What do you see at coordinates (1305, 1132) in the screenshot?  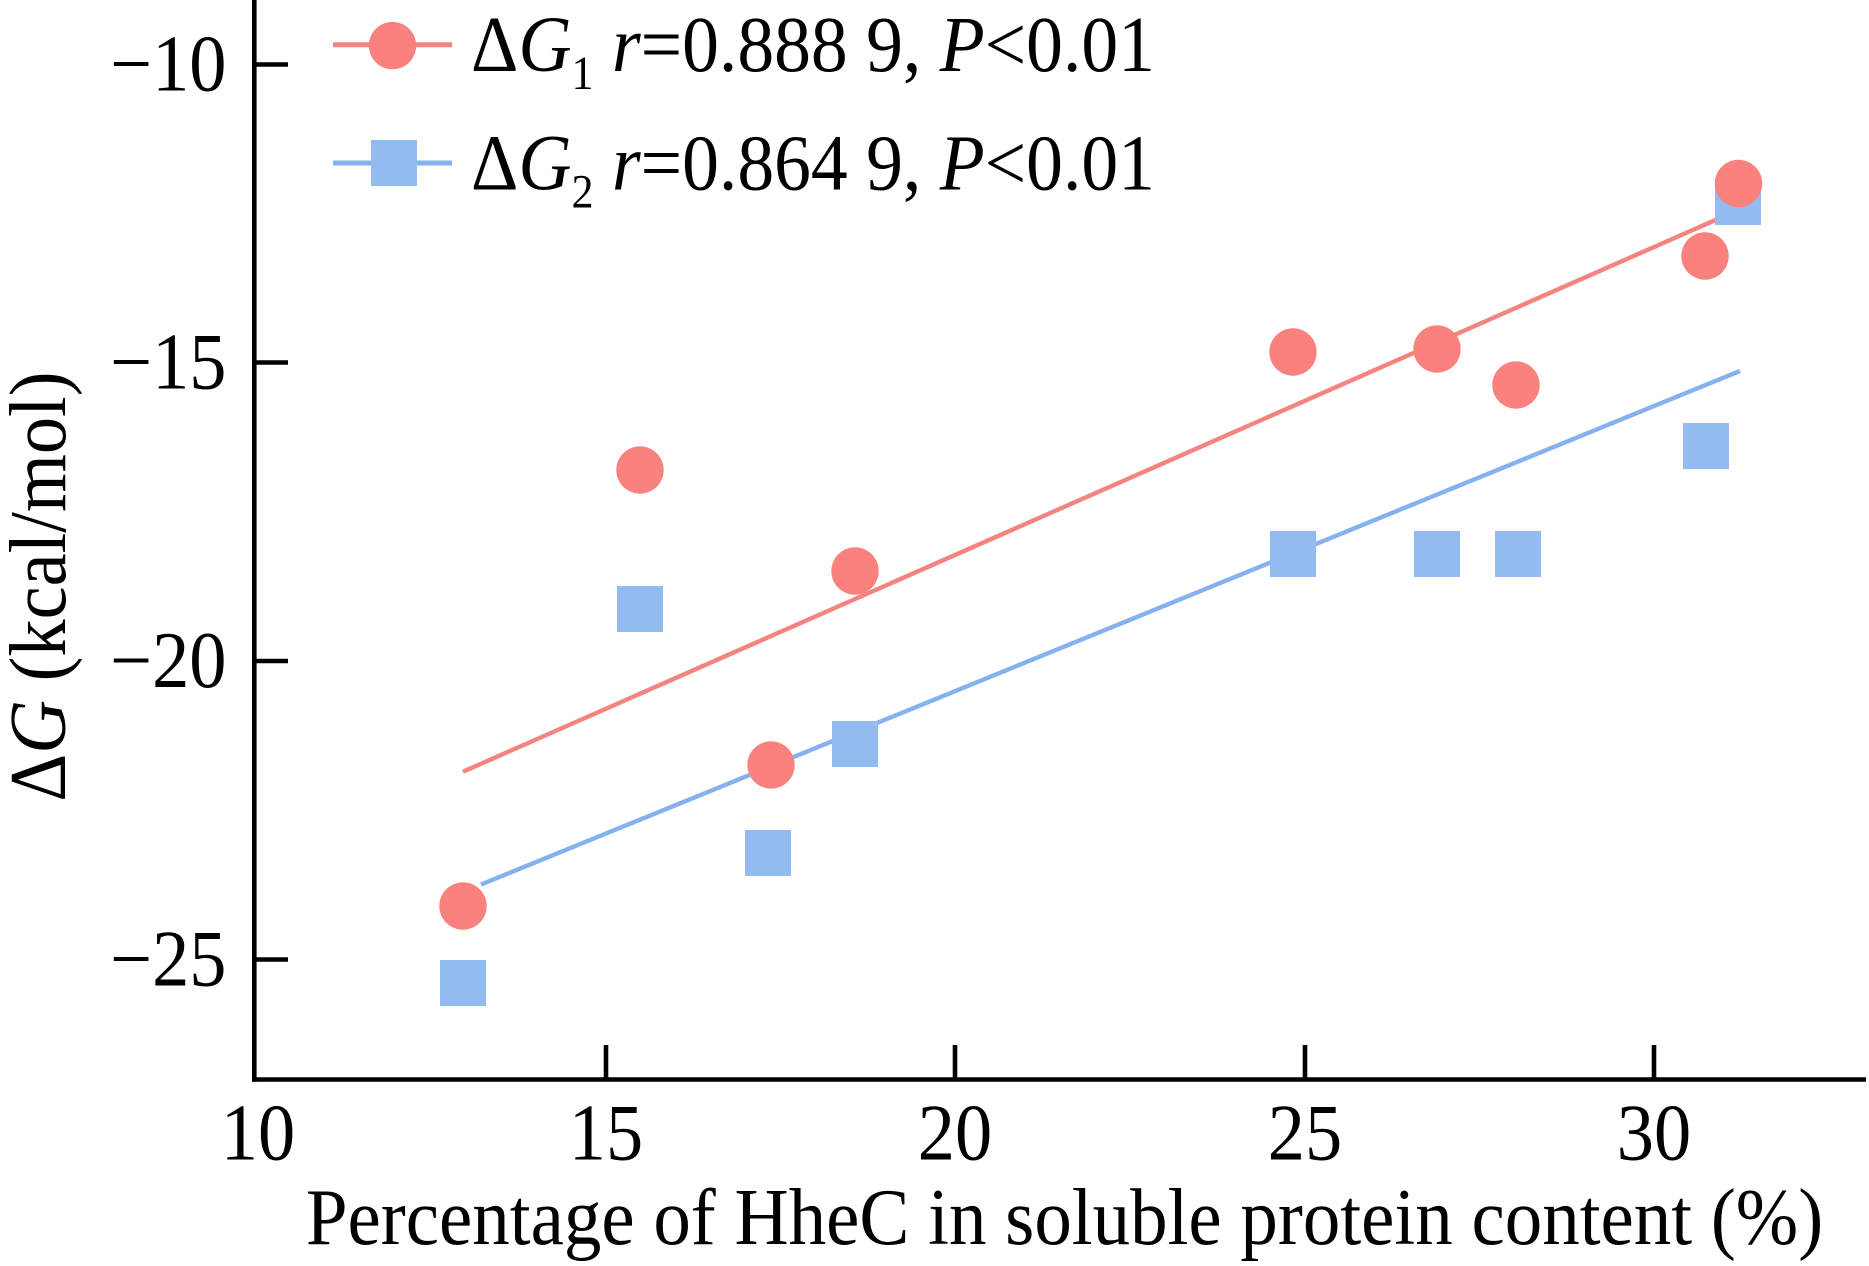 I see `svg-text: 25` at bounding box center [1305, 1132].